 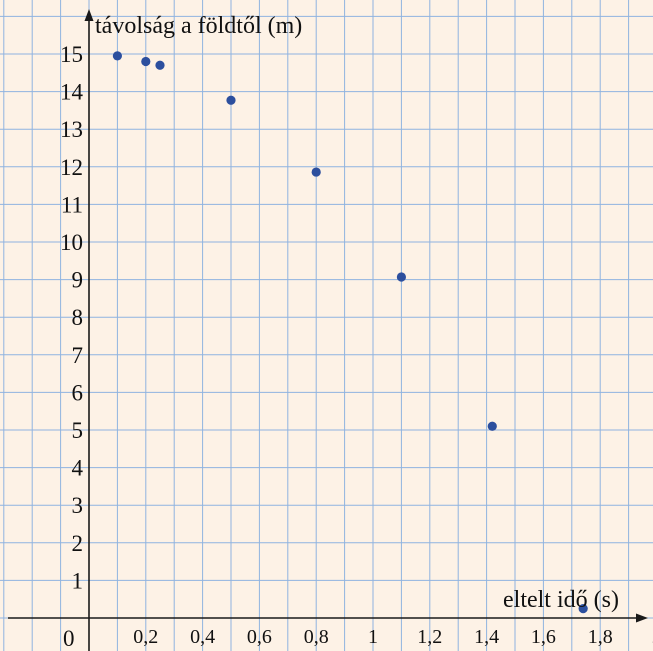 I want to click on y-tick-label: 15, so click(x=71, y=54).